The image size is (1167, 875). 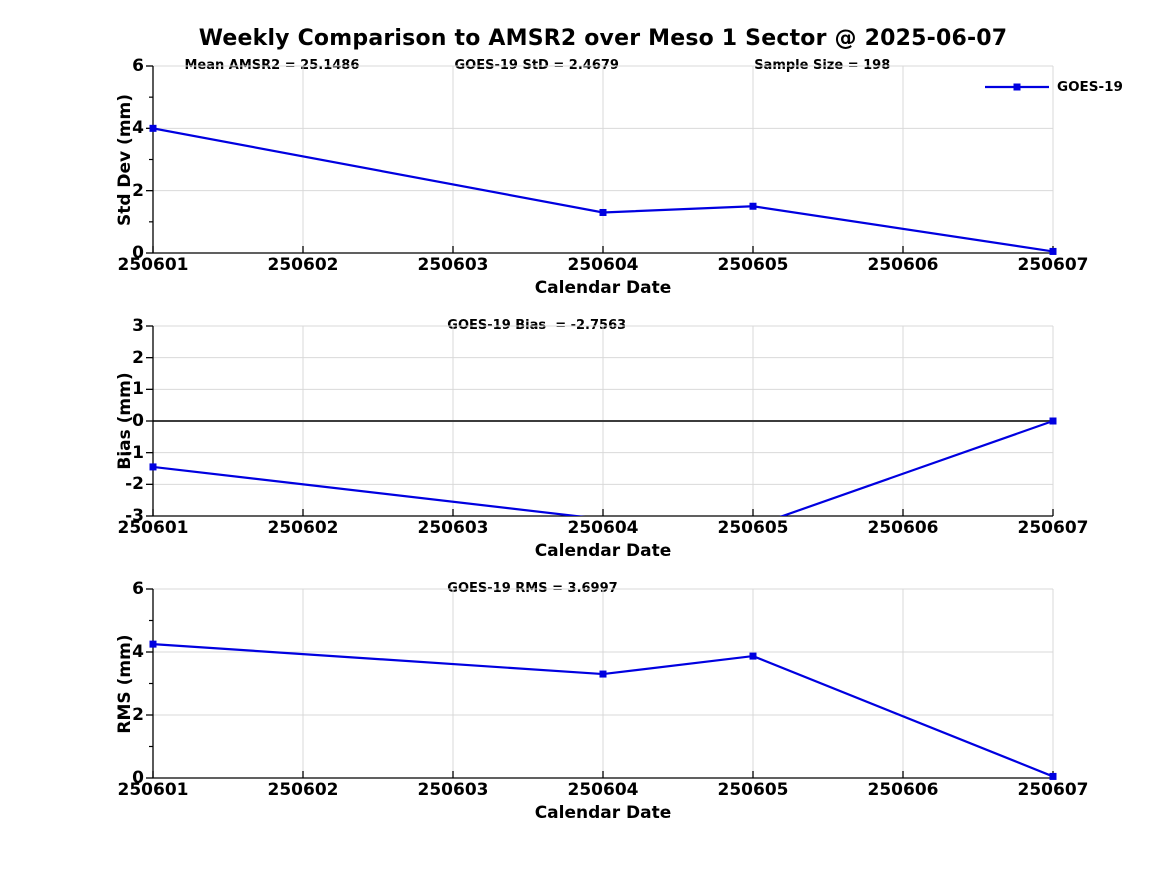 I want to click on y-axis-label-std-dev: Std Dev (mm), so click(x=125, y=159).